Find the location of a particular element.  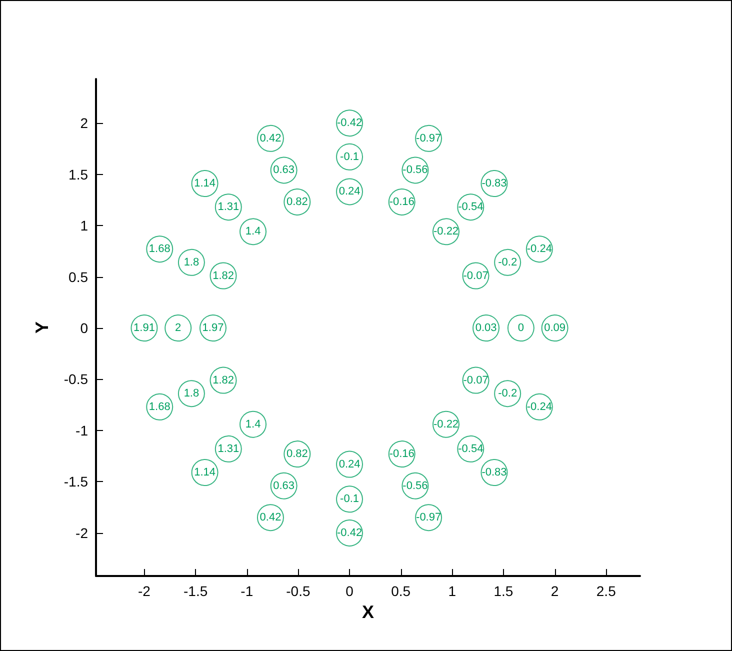

y-tick-label: -1 is located at coordinates (82, 430).